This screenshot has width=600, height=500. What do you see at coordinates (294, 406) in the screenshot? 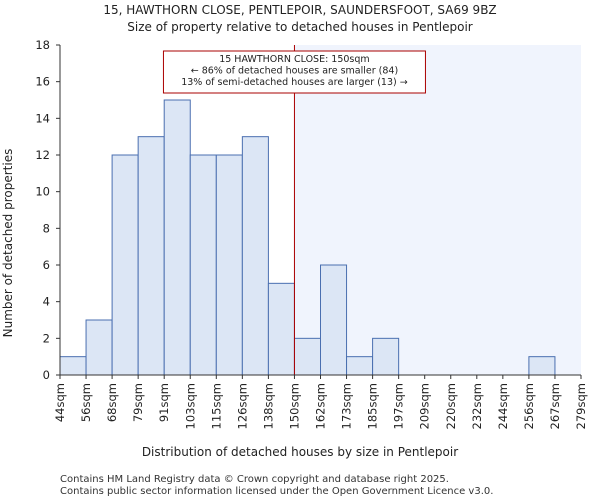
I see `x-tick-label: 150sqm` at bounding box center [294, 406].